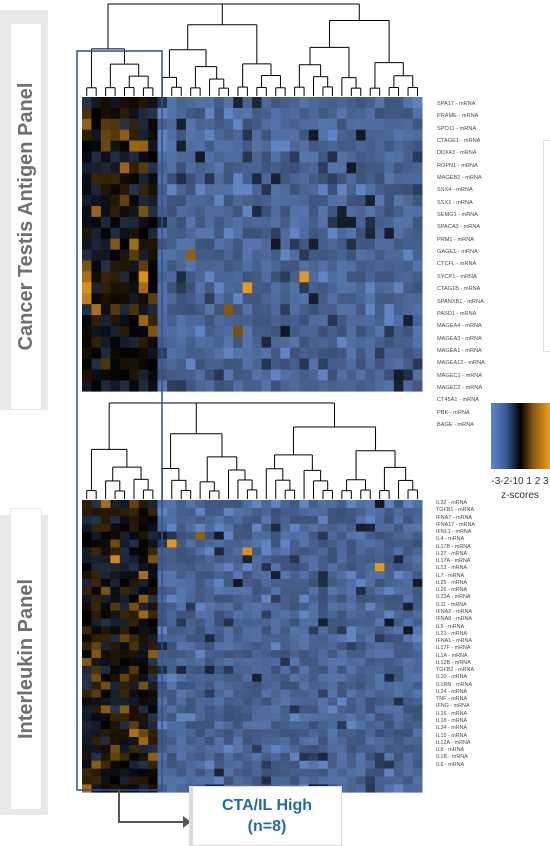 This screenshot has width=550, height=846. Describe the element at coordinates (454, 641) in the screenshot. I see `gene-label: IFNA1 - mRNA` at that location.